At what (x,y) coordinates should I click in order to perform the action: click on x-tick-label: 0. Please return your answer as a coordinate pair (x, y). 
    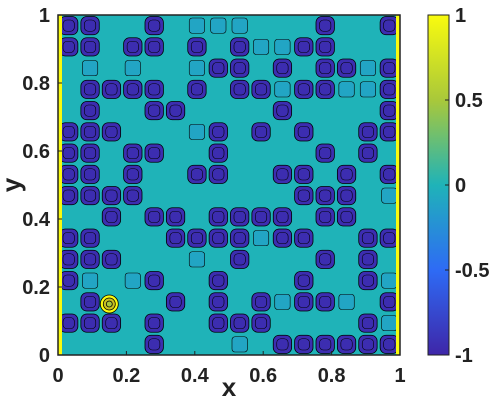
    Looking at the image, I should click on (57, 376).